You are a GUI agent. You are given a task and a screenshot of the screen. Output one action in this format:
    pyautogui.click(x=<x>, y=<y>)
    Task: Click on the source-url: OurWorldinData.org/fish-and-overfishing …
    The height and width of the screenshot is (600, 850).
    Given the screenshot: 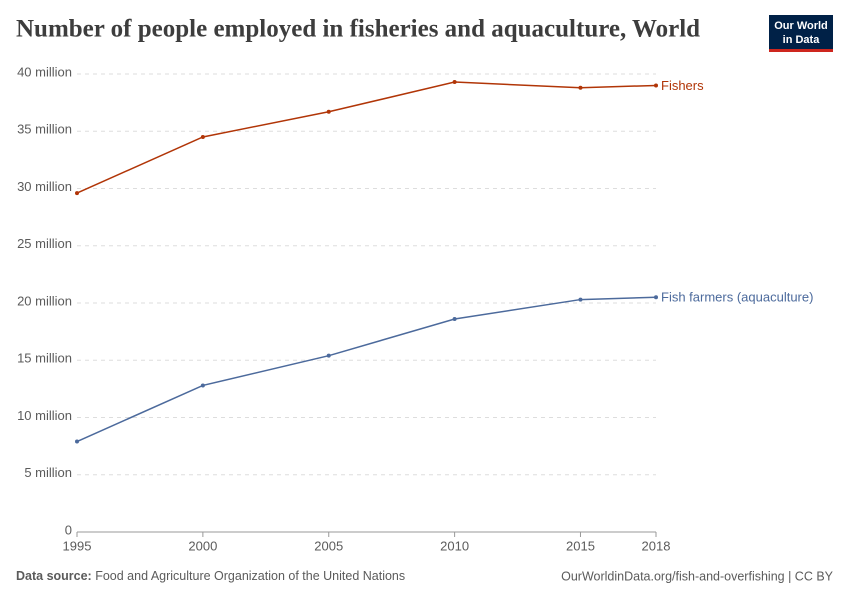 What is the action you would take?
    pyautogui.click(x=697, y=576)
    